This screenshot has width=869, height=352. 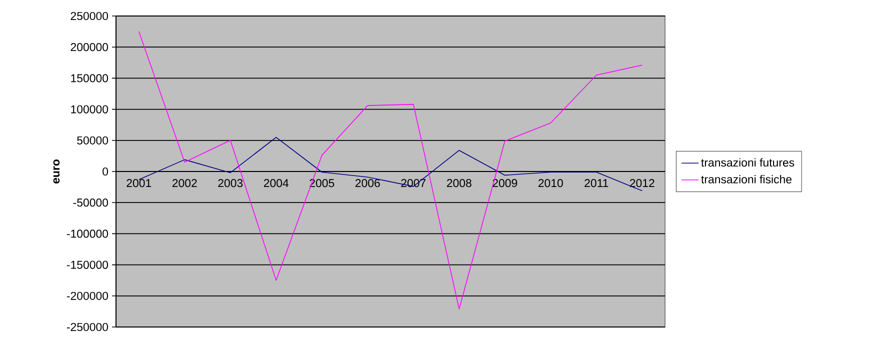 I want to click on x-tick-label: 2002, so click(x=184, y=183).